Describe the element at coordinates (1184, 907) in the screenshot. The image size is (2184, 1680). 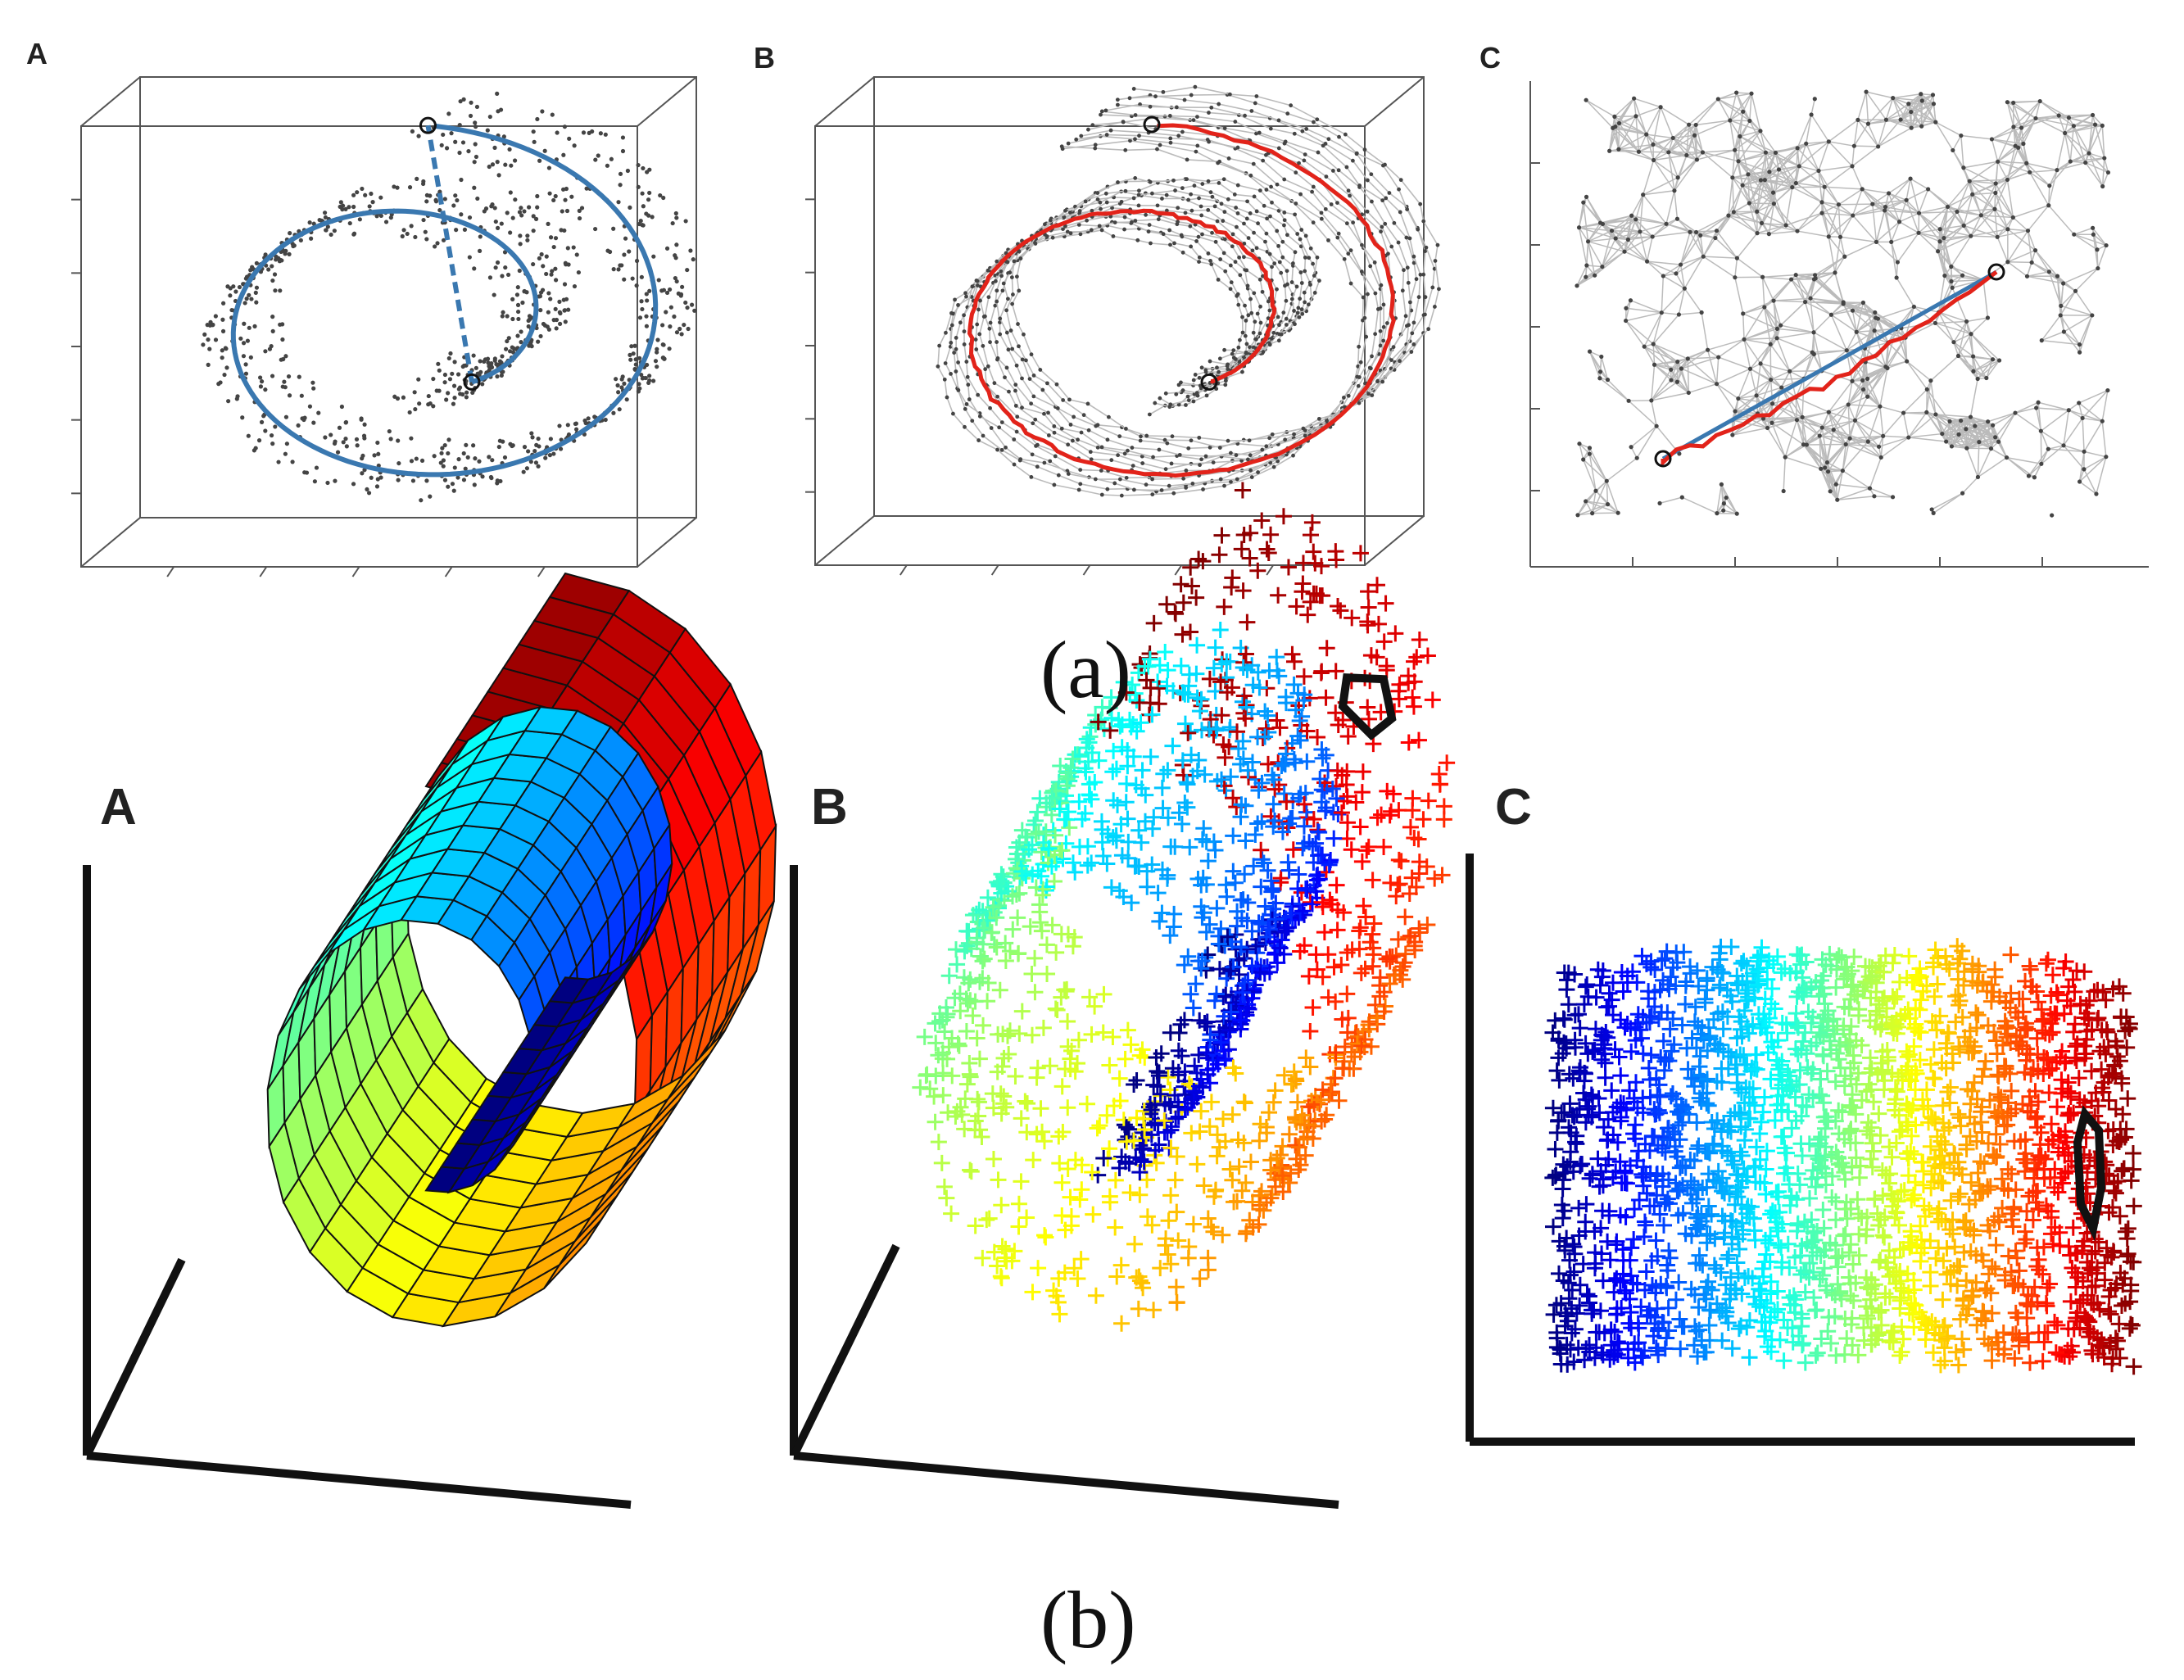
I see `panel-b-B-points` at that location.